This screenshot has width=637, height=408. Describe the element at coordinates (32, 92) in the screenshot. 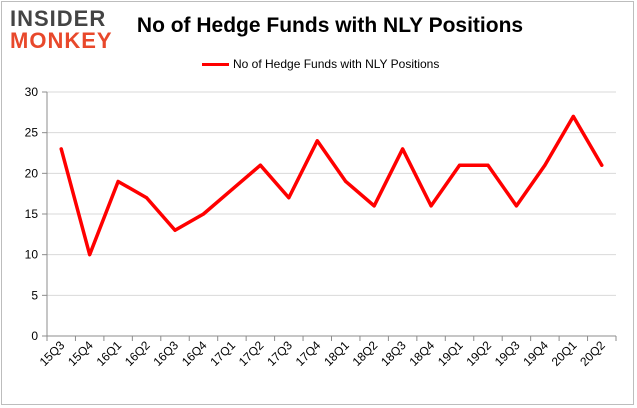

I see `y-tick-label: 30` at that location.